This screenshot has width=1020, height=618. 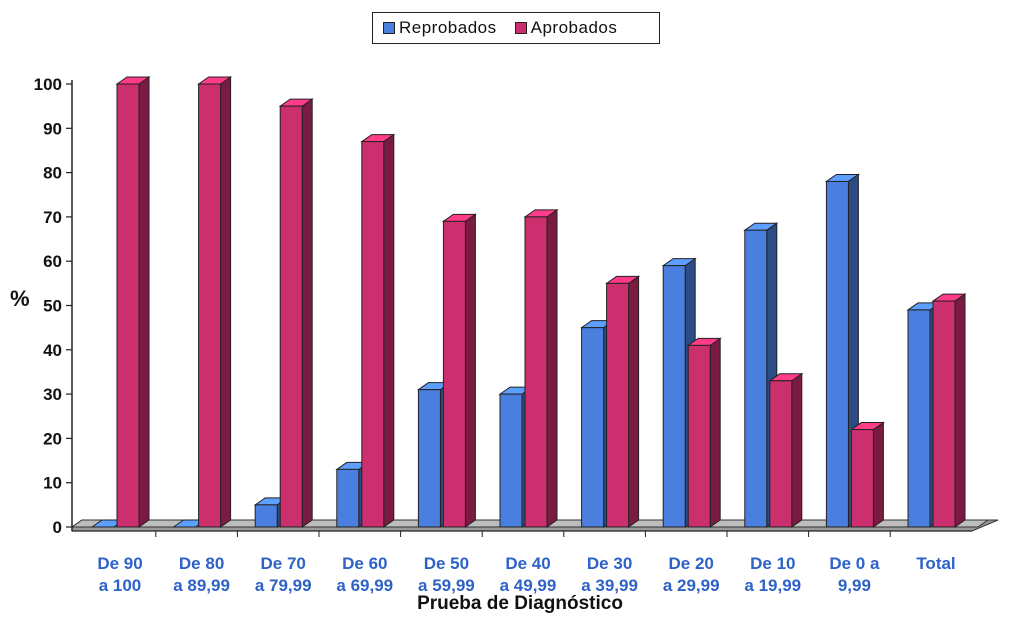 What do you see at coordinates (52, 128) in the screenshot?
I see `y-tick-label: 90` at bounding box center [52, 128].